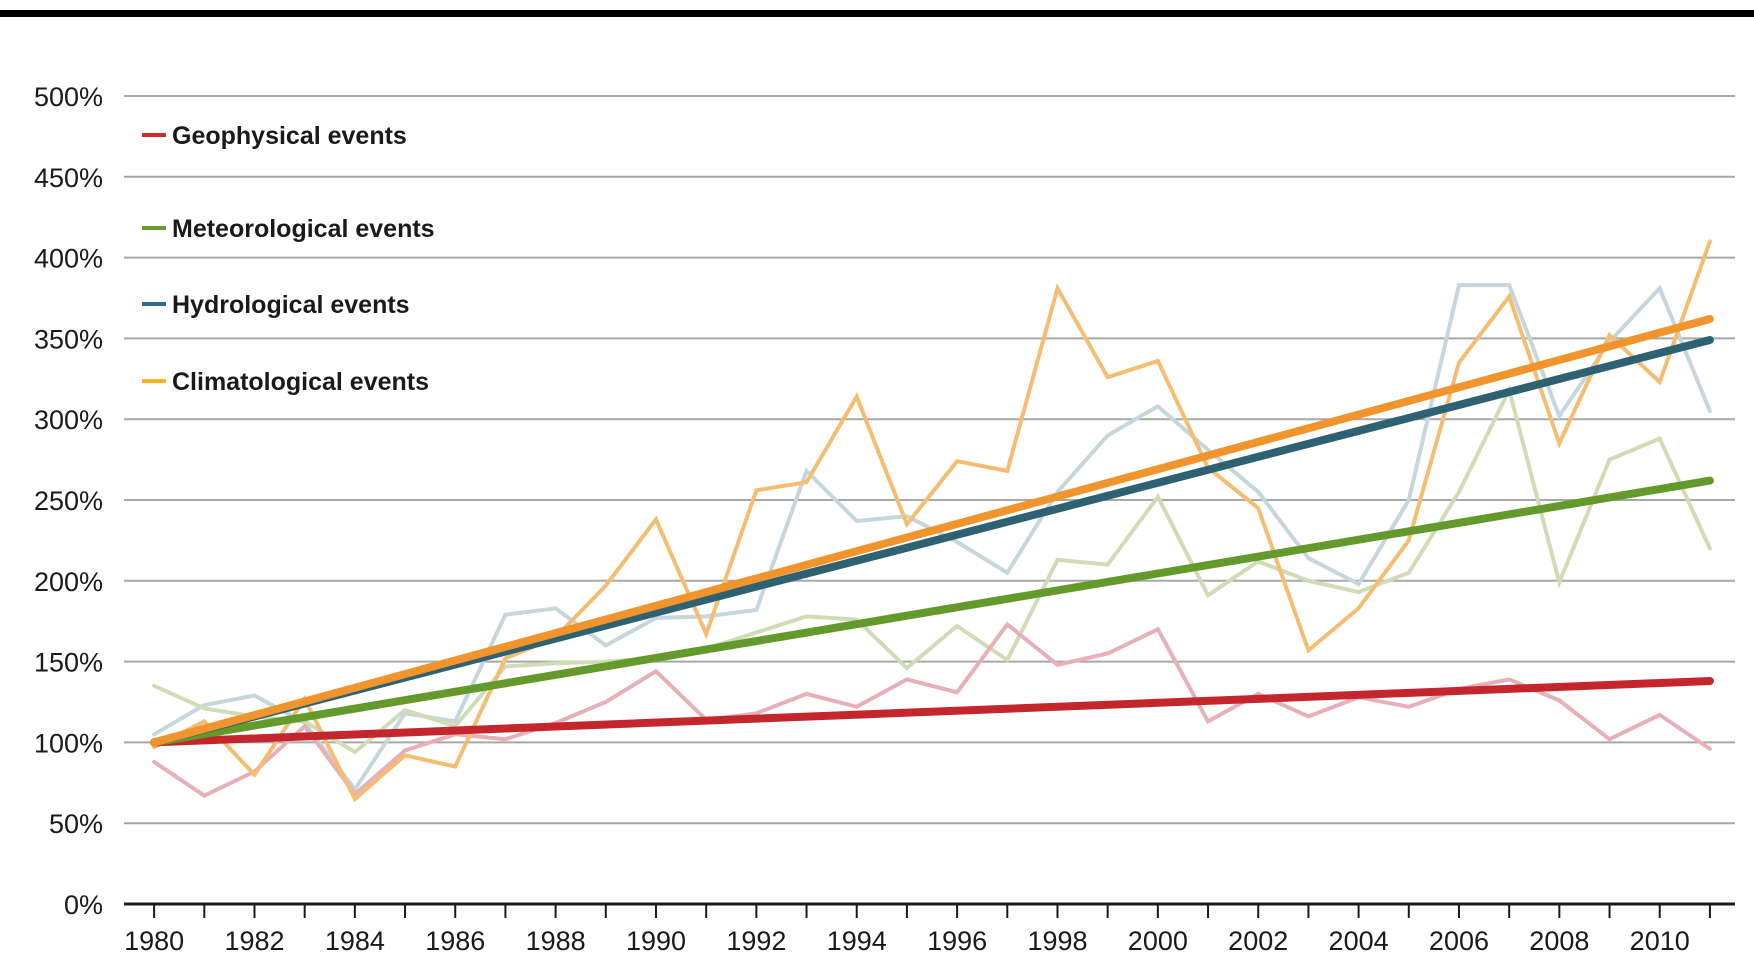  What do you see at coordinates (957, 941) in the screenshot?
I see `x-tick-label: 1996` at bounding box center [957, 941].